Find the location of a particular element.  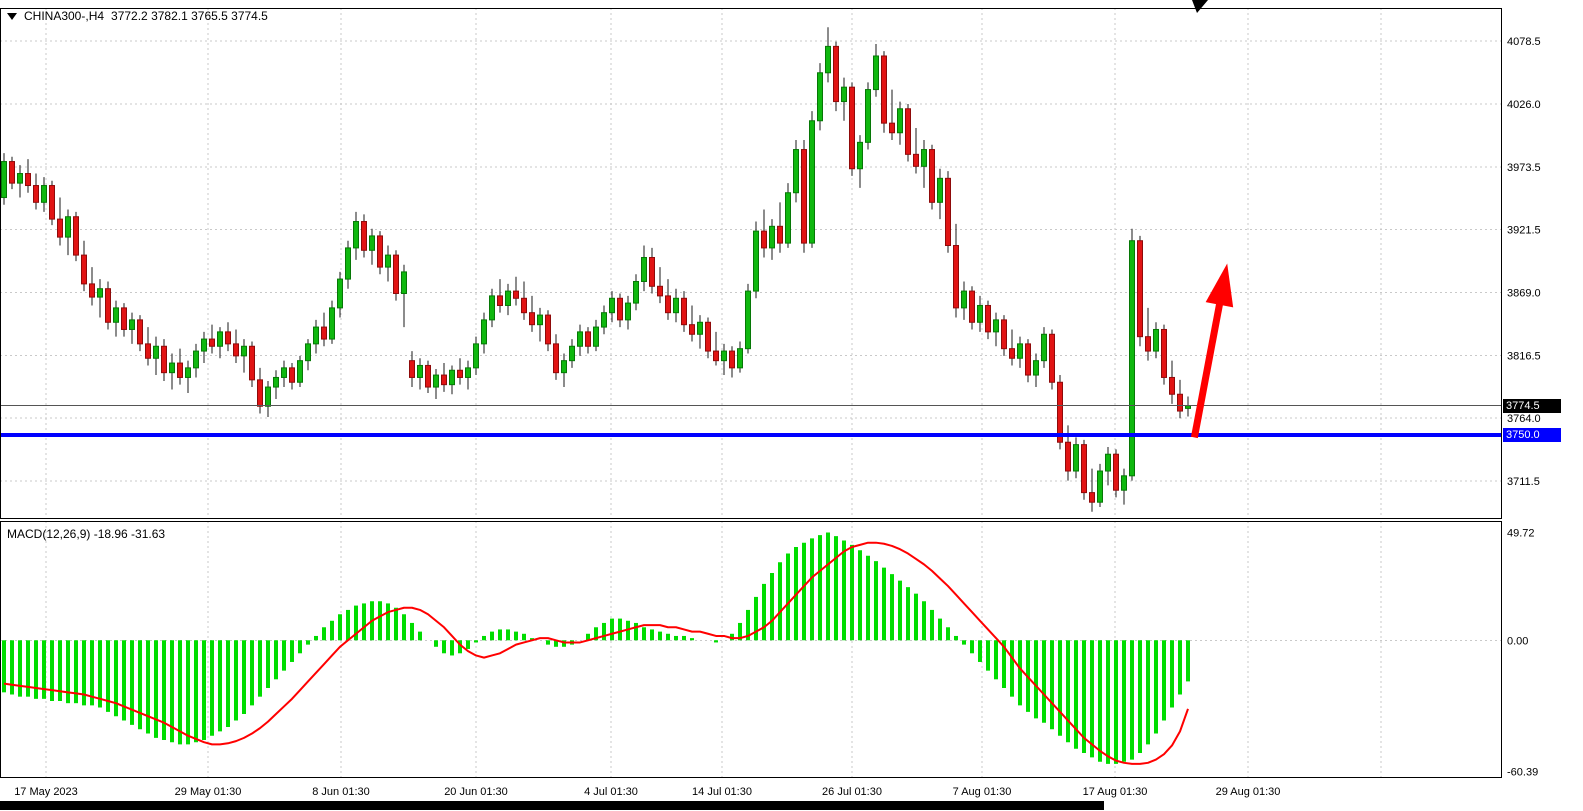

time-axis-label: 26 Jul 01:30 is located at coordinates (852, 792).